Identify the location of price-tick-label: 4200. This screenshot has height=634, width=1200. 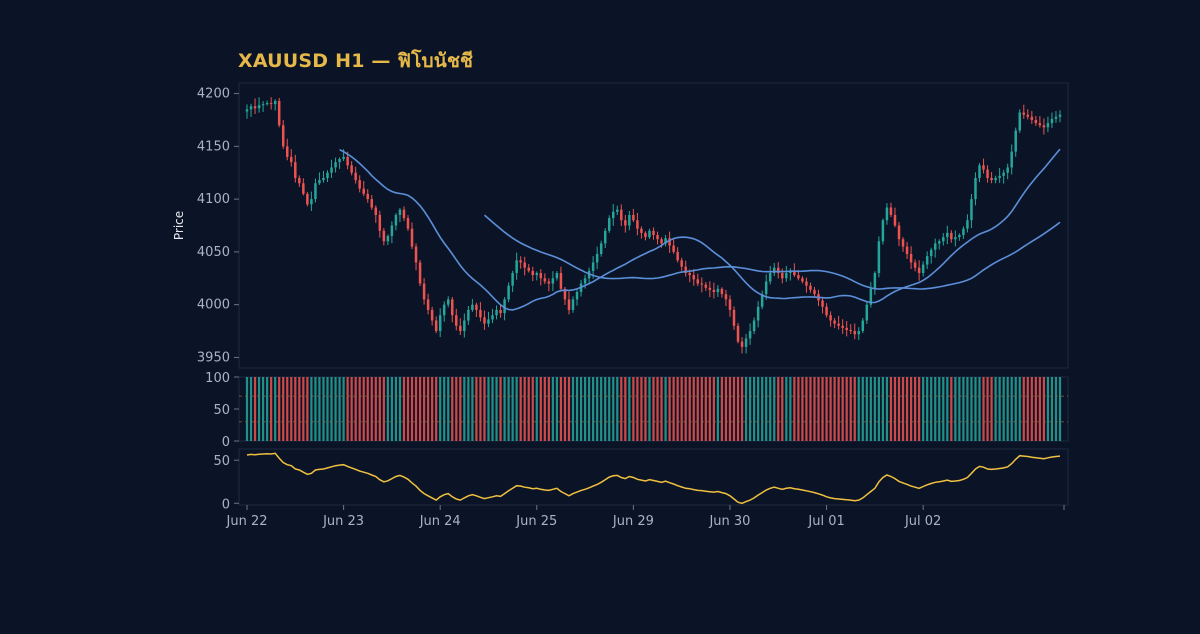
(213, 94).